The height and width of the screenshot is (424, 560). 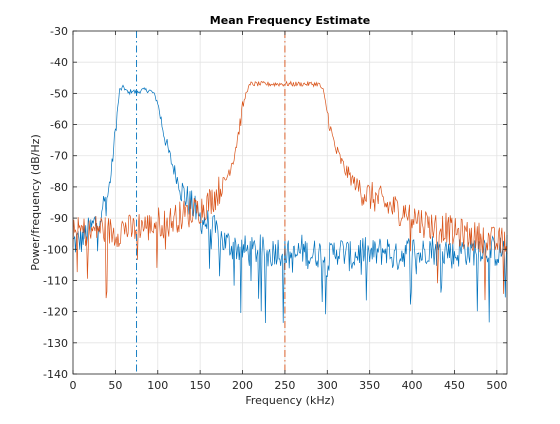 I want to click on y-tick-label: -80, so click(x=59, y=187).